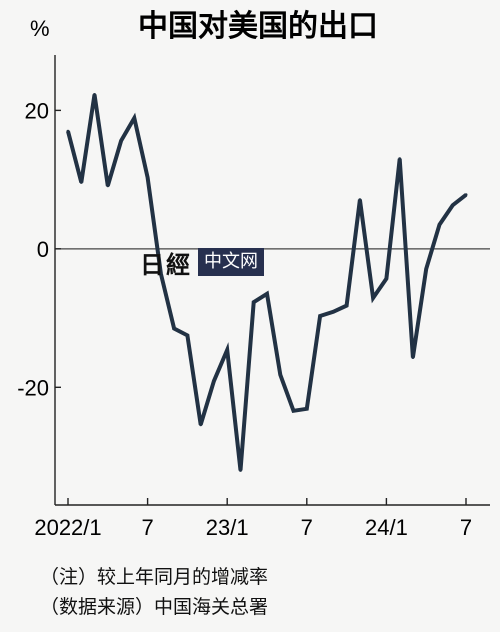 This screenshot has width=500, height=632. What do you see at coordinates (439, 225) in the screenshot?
I see `data-point-2024/5` at bounding box center [439, 225].